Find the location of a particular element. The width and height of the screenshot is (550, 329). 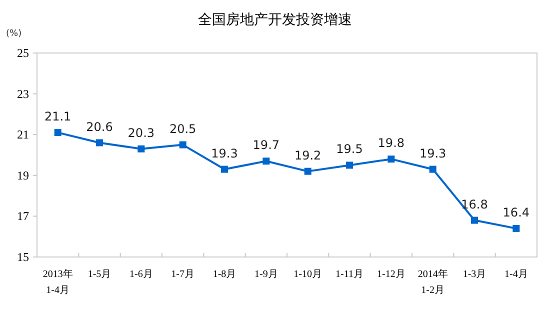

y-tick-label: 23 is located at coordinates (23, 93).